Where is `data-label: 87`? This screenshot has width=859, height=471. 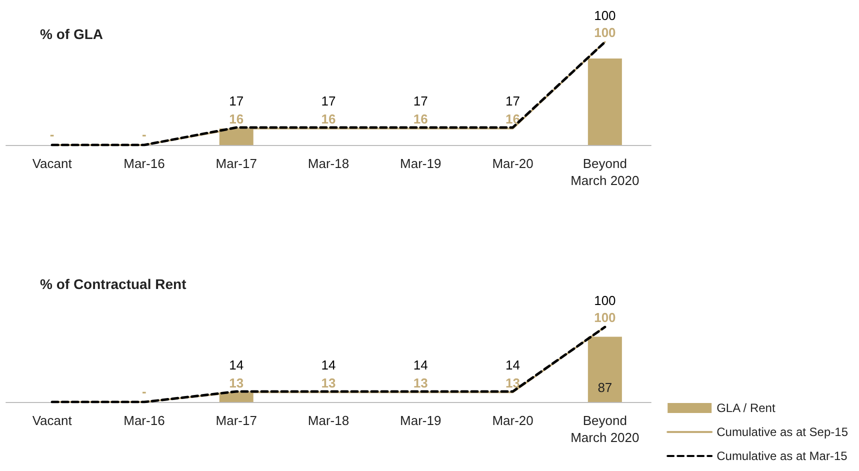
data-label: 87 is located at coordinates (605, 387).